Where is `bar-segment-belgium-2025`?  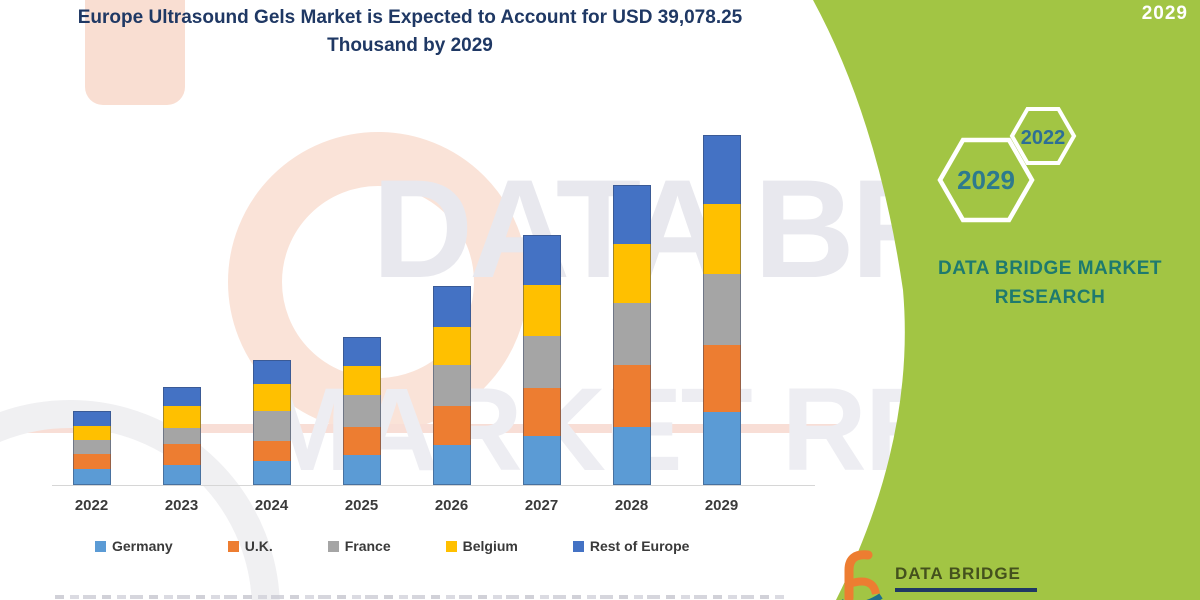
bar-segment-belgium-2025 is located at coordinates (361, 380).